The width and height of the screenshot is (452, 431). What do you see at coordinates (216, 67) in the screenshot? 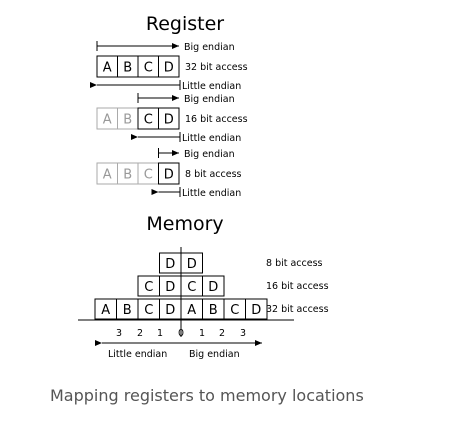
I see `access-label: 32 bit access` at bounding box center [216, 67].